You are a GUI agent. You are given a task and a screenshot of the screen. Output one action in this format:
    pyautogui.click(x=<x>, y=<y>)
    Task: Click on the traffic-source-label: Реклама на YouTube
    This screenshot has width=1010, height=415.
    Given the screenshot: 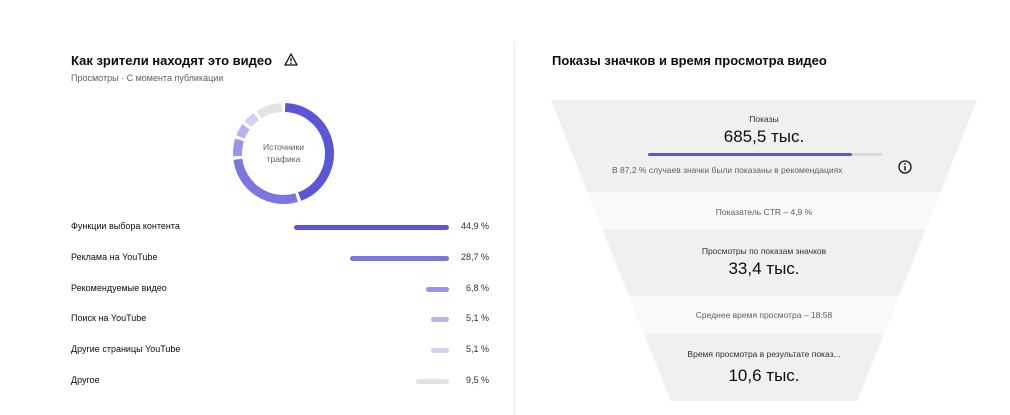 What is the action you would take?
    pyautogui.click(x=114, y=256)
    